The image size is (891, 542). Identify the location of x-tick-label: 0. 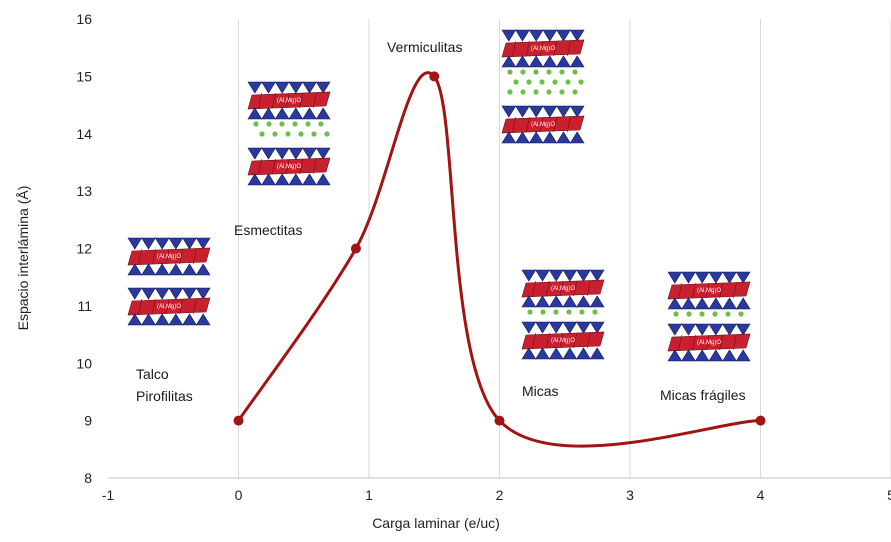
(239, 495).